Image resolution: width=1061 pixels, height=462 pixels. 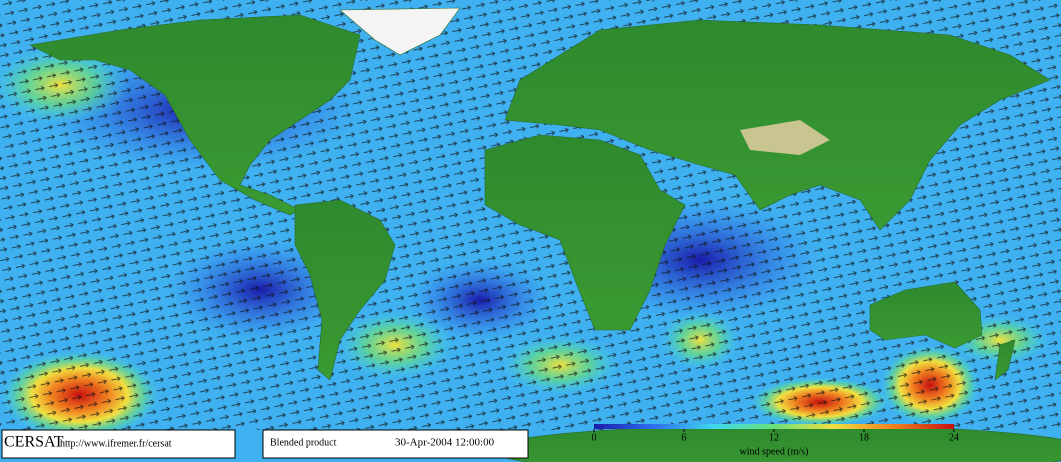 I want to click on colorbar-tick-label: 6, so click(x=684, y=437).